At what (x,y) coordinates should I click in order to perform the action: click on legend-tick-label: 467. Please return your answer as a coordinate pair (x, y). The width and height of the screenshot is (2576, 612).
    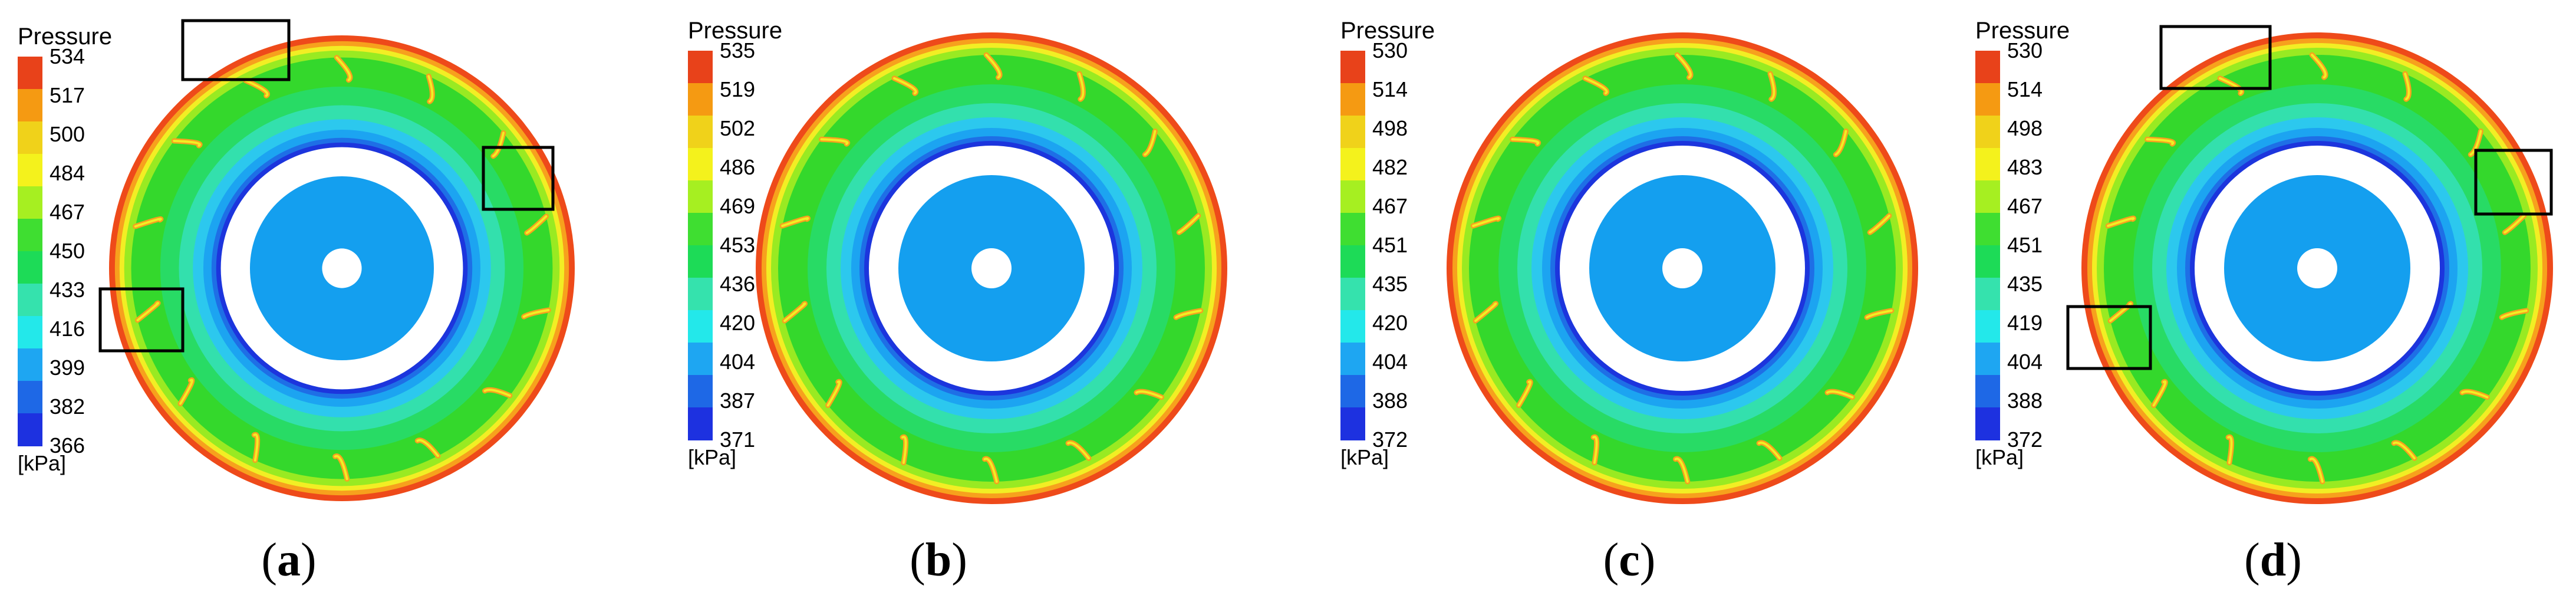
    Looking at the image, I should click on (67, 212).